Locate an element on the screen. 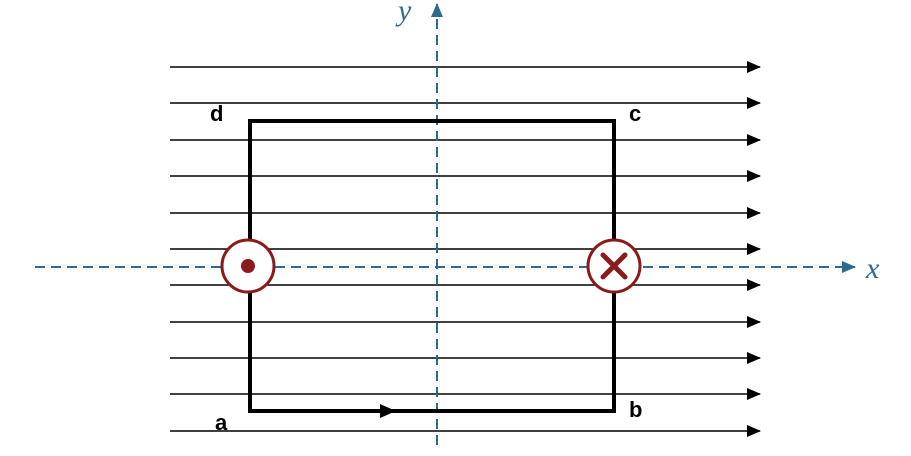  dot-out-of-page-icon is located at coordinates (248, 266).